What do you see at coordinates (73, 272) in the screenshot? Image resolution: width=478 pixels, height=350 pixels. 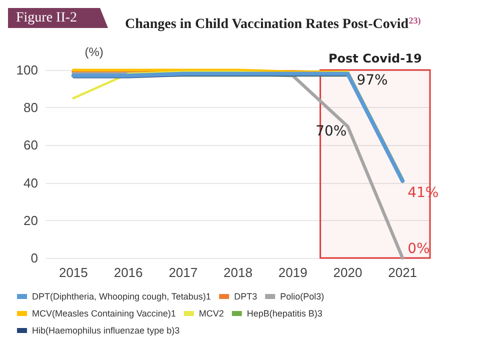 I see `x-tick-label: 2015` at bounding box center [73, 272].